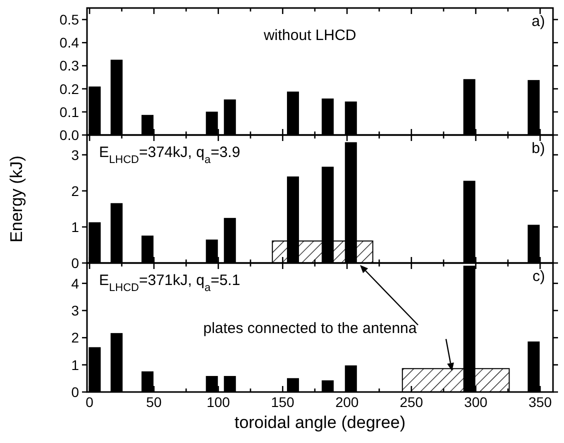 Image resolution: width=564 pixels, height=443 pixels. I want to click on x-tick-label: 350, so click(540, 402).